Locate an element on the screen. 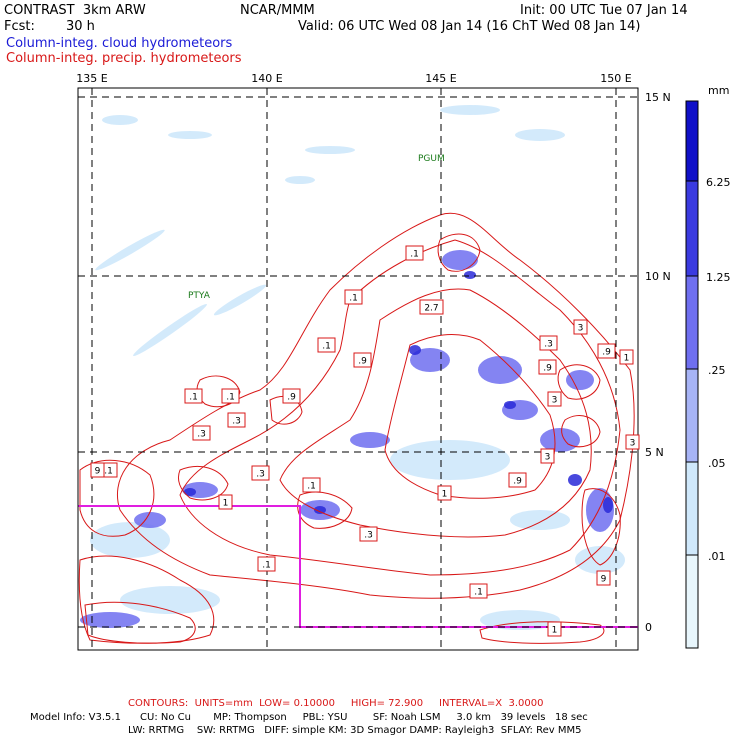  colorbar: mm 6.25 1.25 .25 .05 .01 is located at coordinates (708, 366).